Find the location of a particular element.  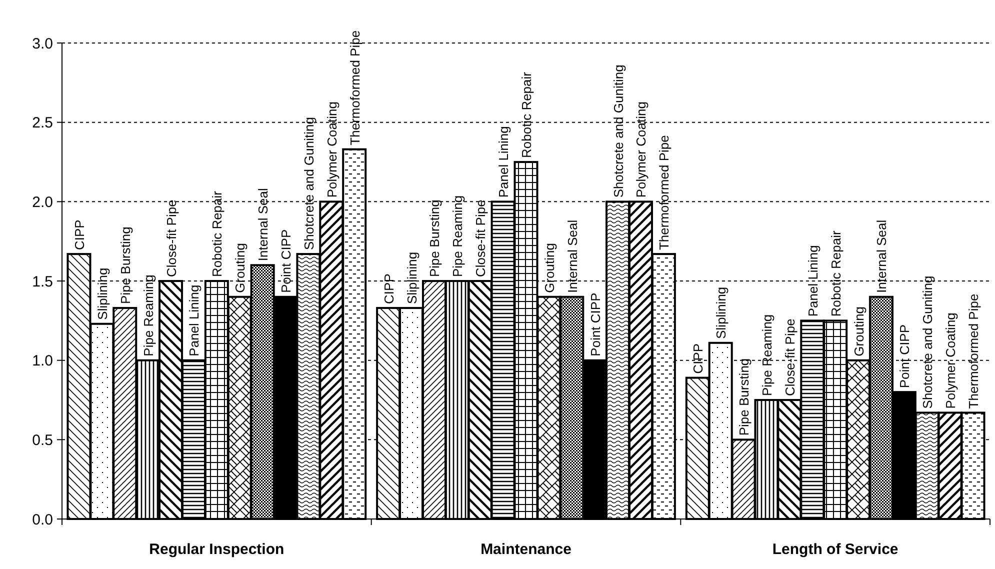

x-tick-label: Regular Inspection is located at coordinates (216, 549).